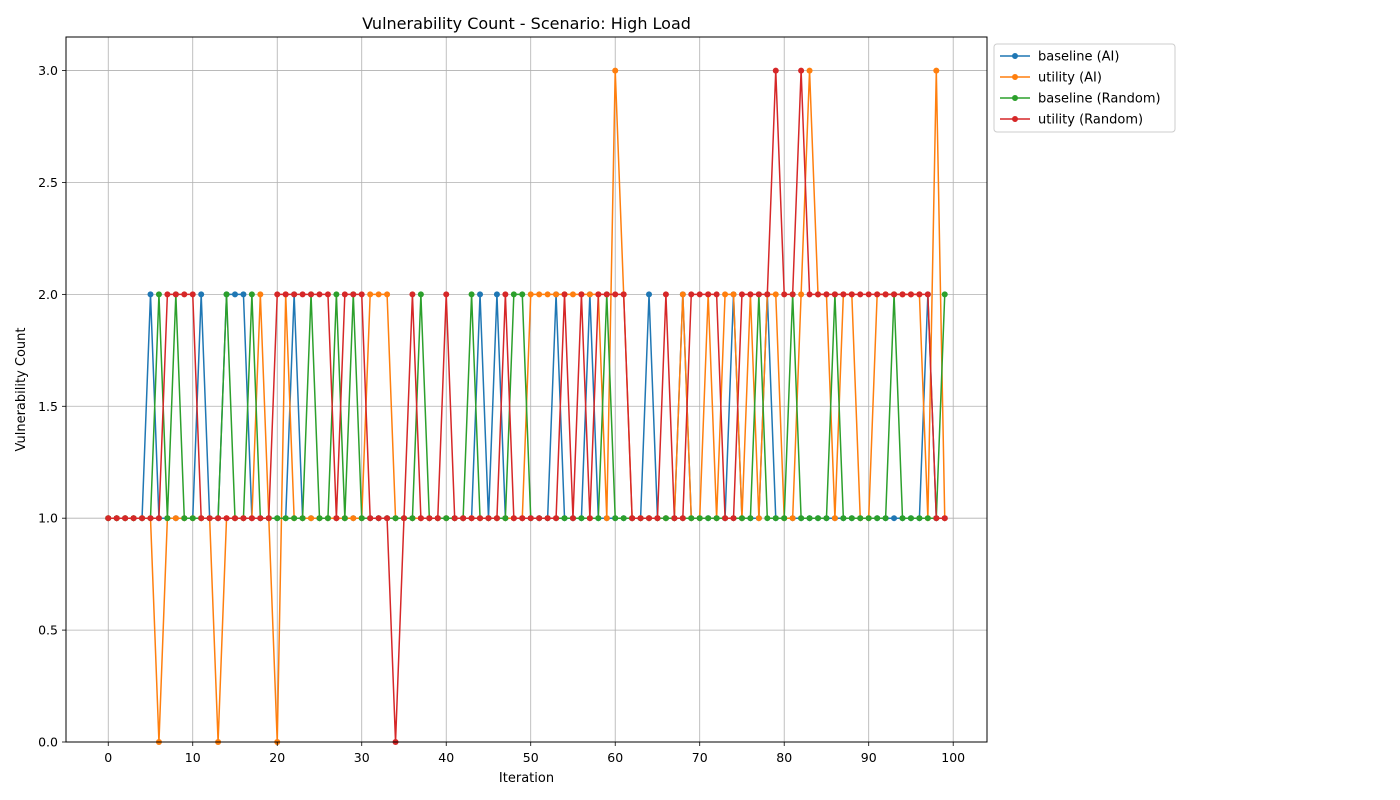 The image size is (1400, 800). I want to click on x-tick-label: 100, so click(953, 757).